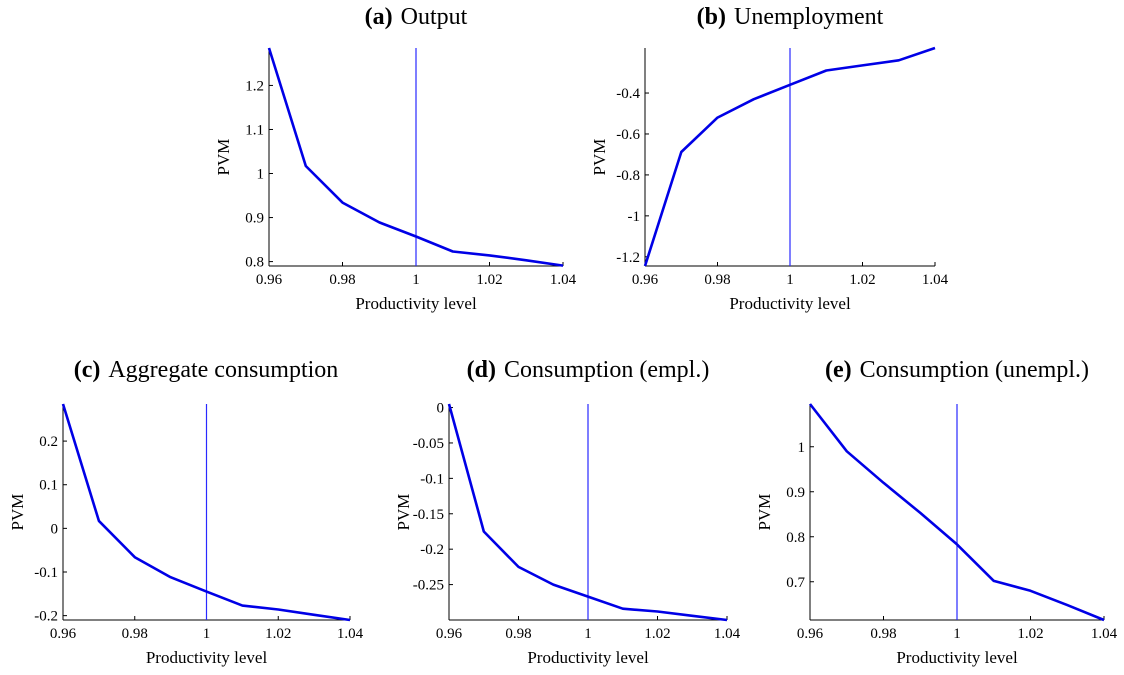 Image resolution: width=1124 pixels, height=675 pixels. Describe the element at coordinates (416, 303) in the screenshot. I see `chart-0-x-axis-label: Productivity level` at that location.